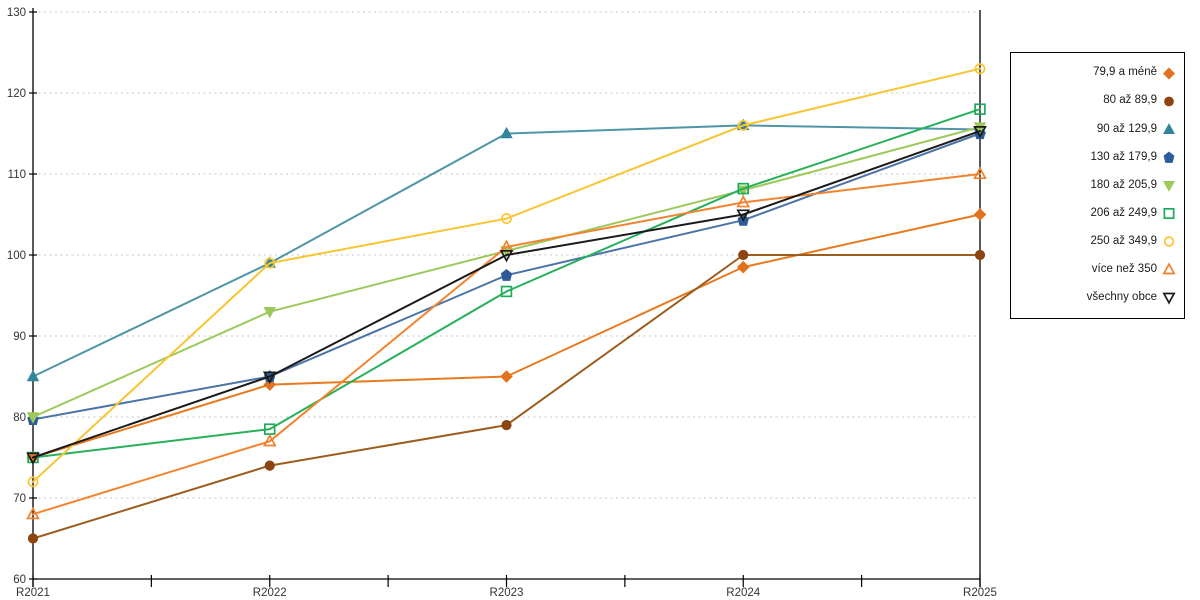 The image size is (1200, 600). What do you see at coordinates (507, 593) in the screenshot?
I see `x-tick-label: R2023` at bounding box center [507, 593].